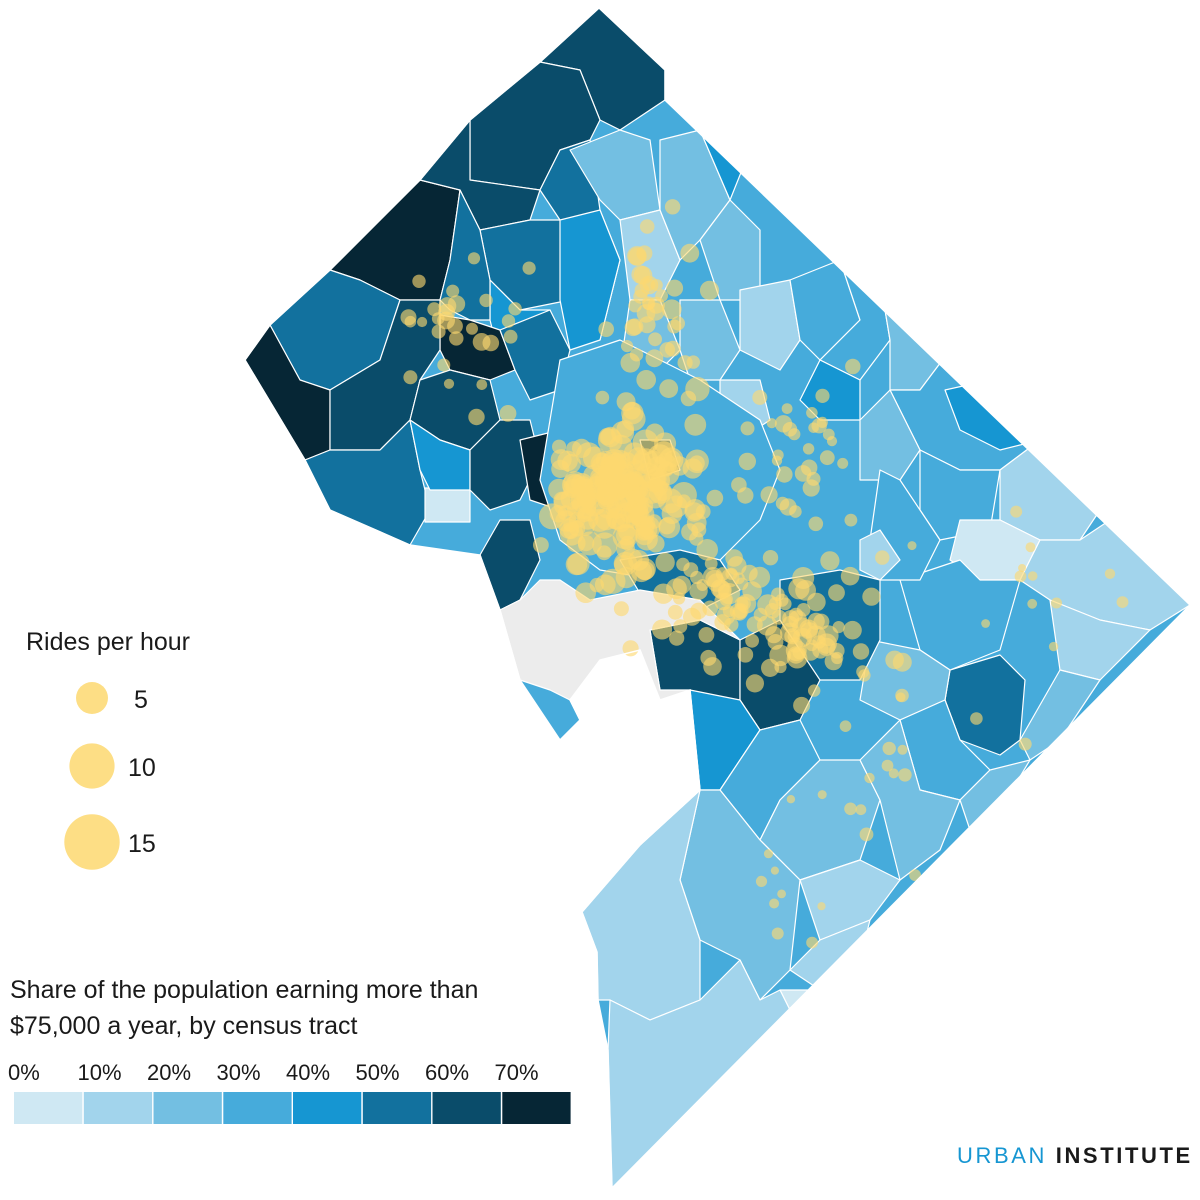  I want to click on scale-label-6: 60%, so click(447, 1072).